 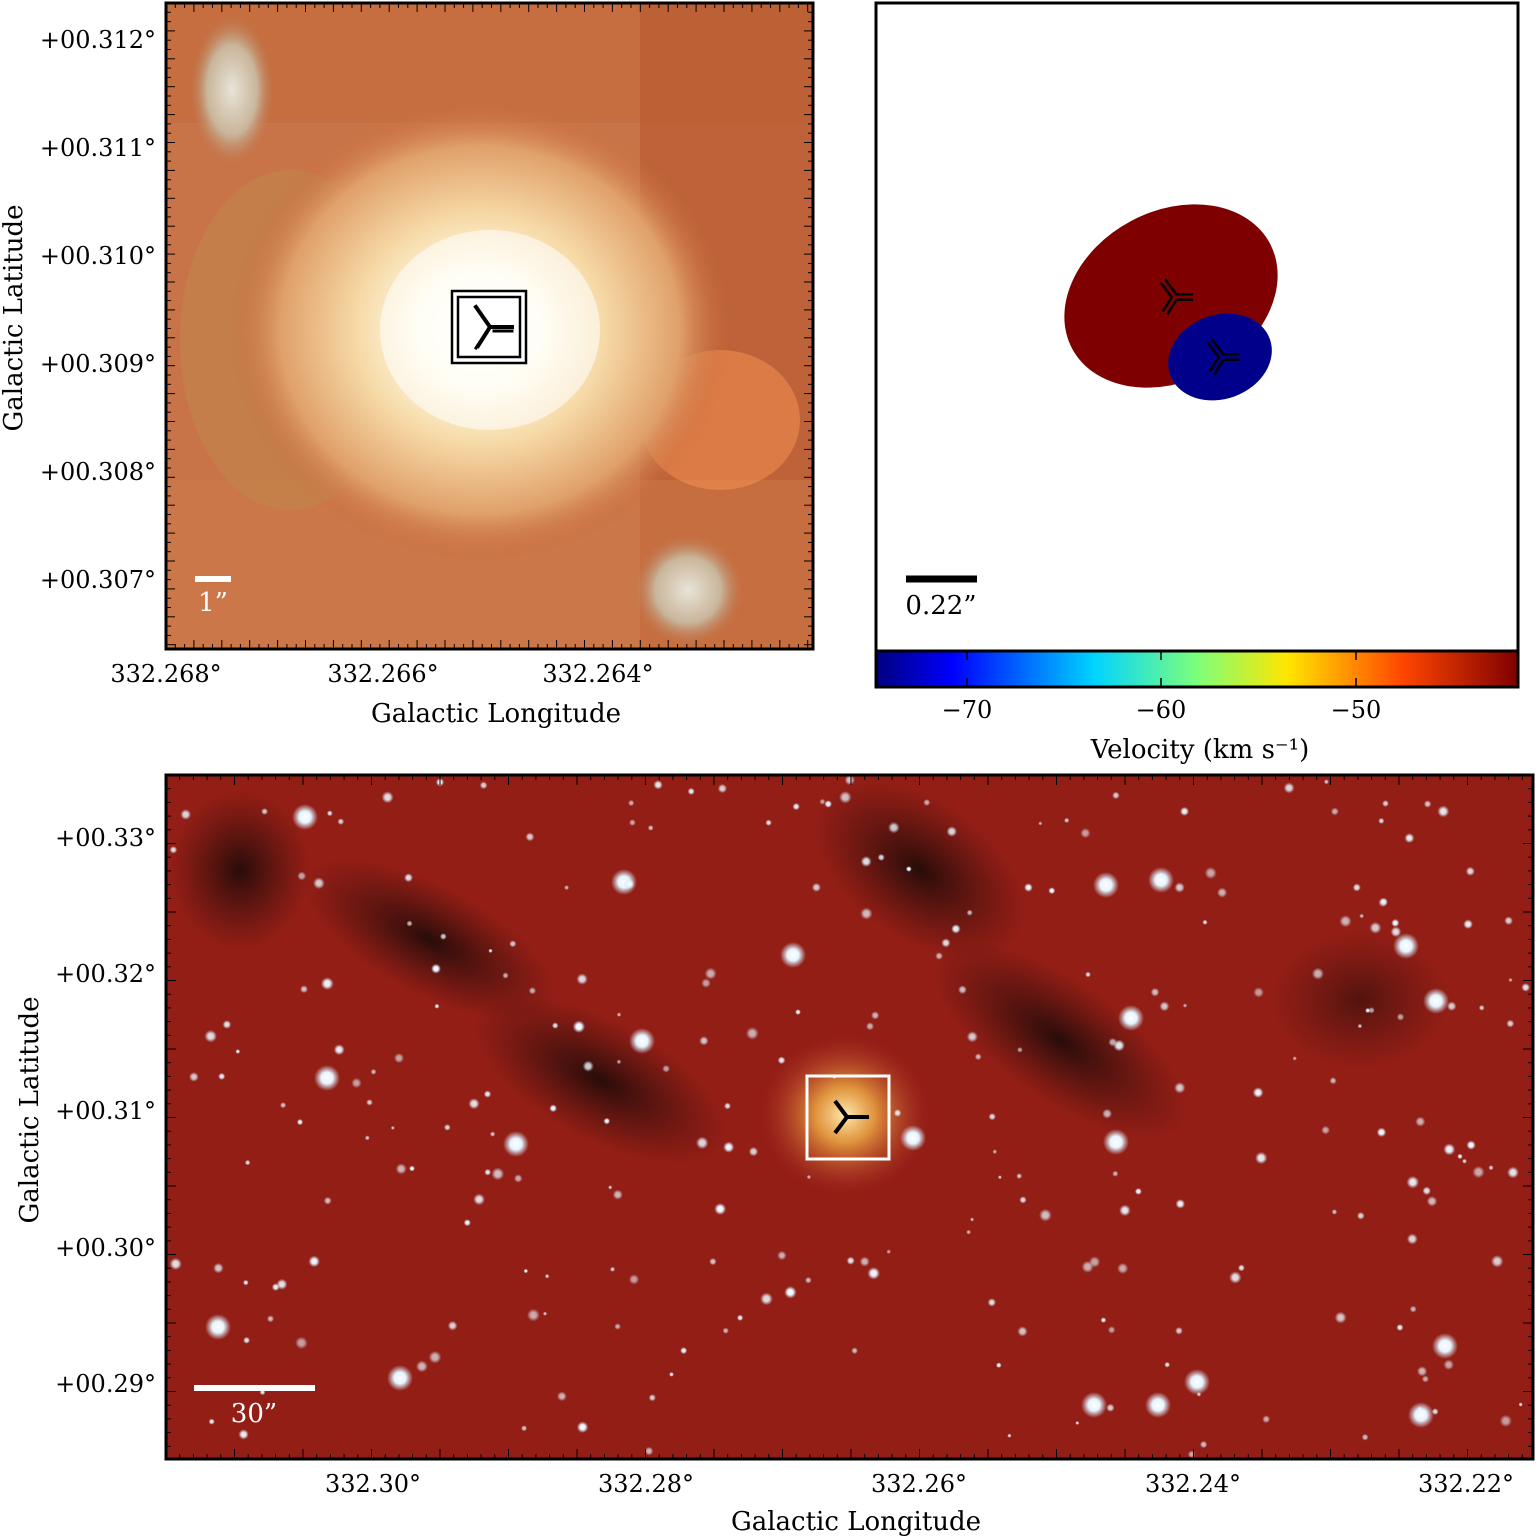 I want to click on b-xtick-3: 332.24°, so click(x=1193, y=1484).